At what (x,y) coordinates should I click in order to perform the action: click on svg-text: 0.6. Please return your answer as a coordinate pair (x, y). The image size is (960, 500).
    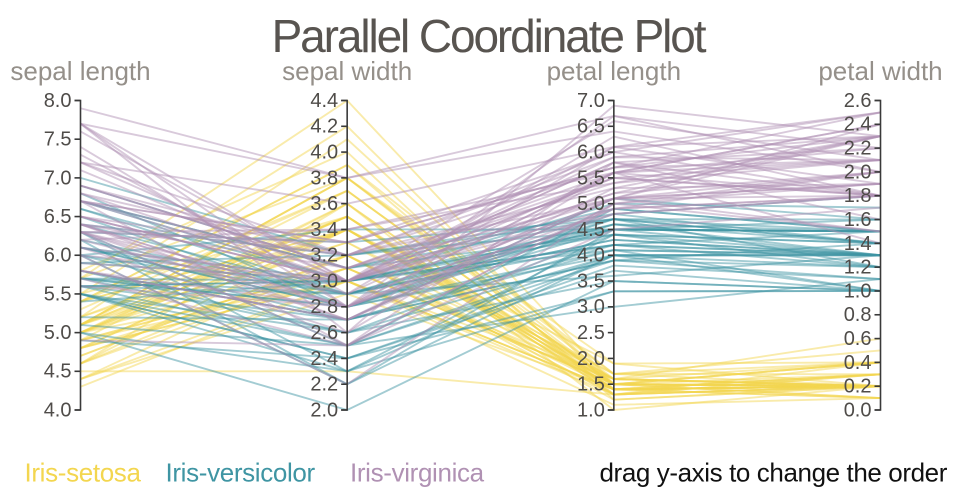
    Looking at the image, I should click on (858, 339).